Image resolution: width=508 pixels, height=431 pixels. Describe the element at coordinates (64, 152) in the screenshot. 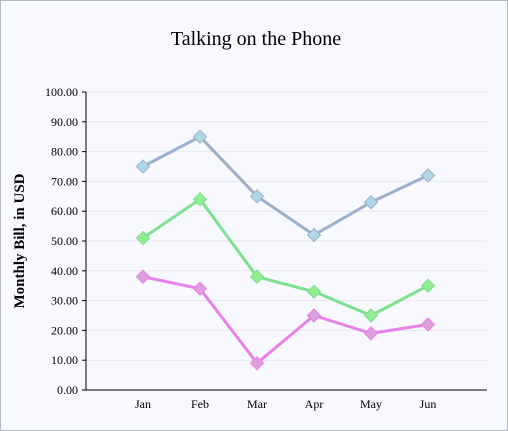

I see `y-tick-label: 80.00` at that location.